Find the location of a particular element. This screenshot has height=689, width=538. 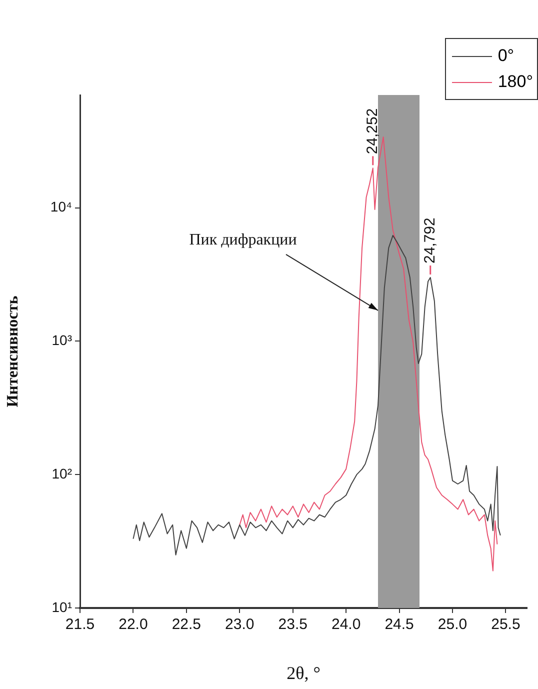

x-tick-label: 24.5 is located at coordinates (399, 625).